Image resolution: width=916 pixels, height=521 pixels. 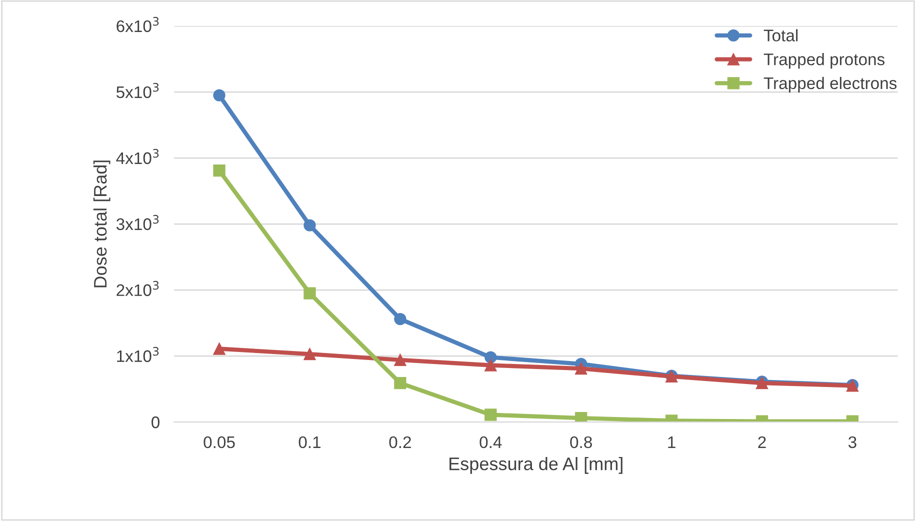 I want to click on x-tick-label: 1, so click(x=672, y=442).